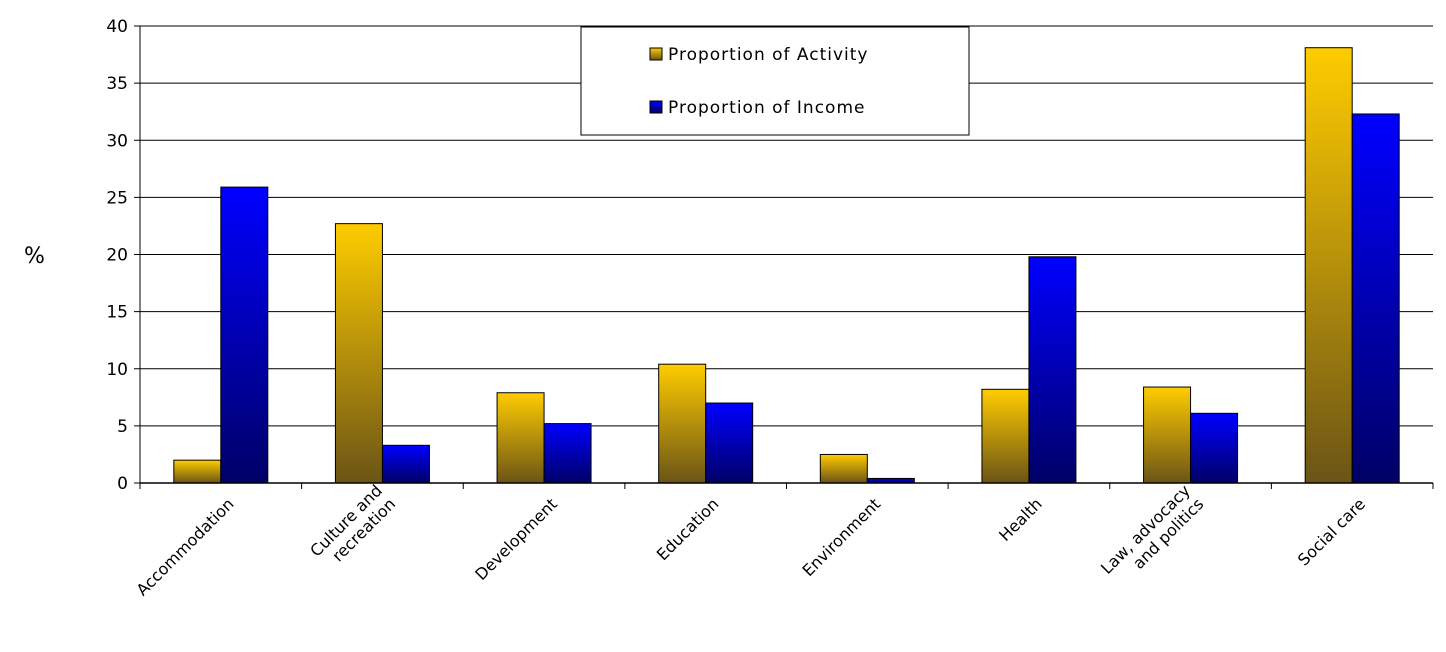 The width and height of the screenshot is (1446, 652). Describe the element at coordinates (117, 370) in the screenshot. I see `y-tick-label: 10` at that location.